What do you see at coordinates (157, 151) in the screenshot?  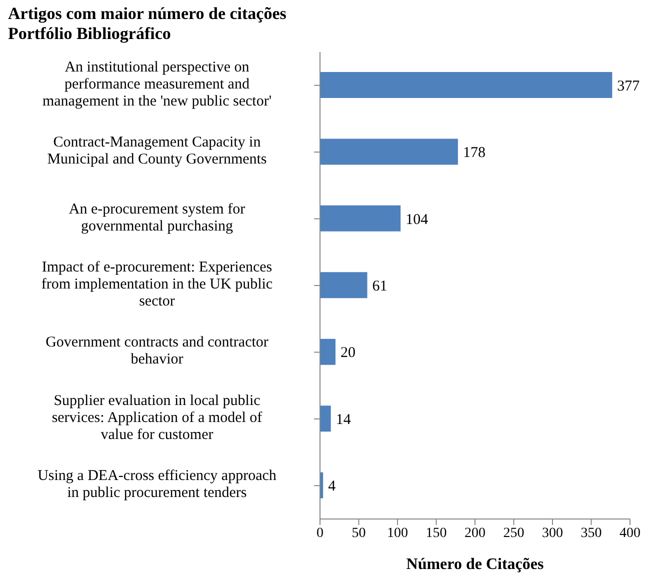 I see `y-tick-label: Contract-Management Capacity in Municipal and County Governments` at bounding box center [157, 151].